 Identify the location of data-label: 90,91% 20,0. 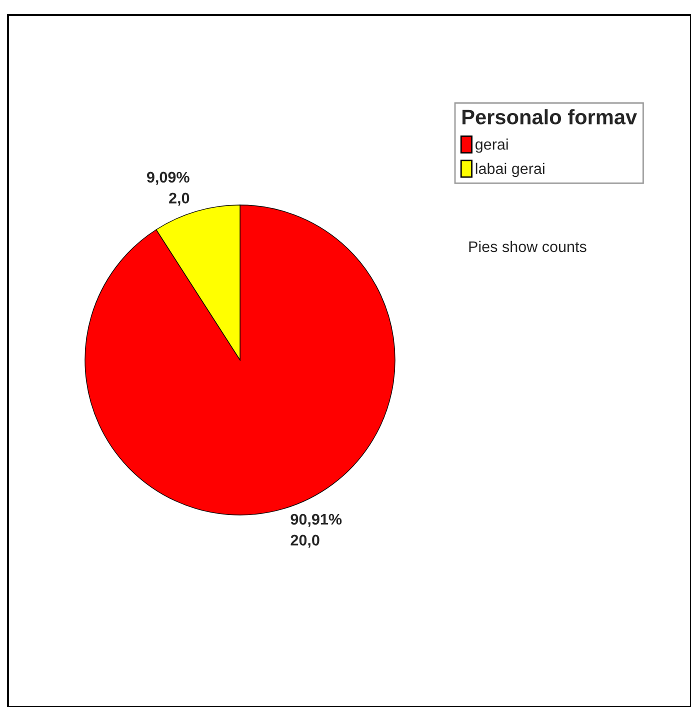
(316, 531).